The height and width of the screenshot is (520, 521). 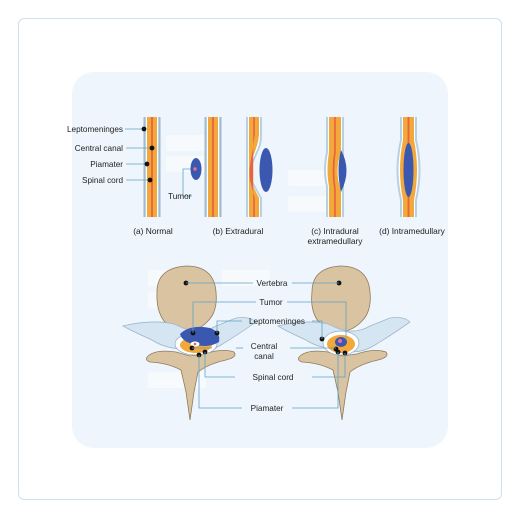 I want to click on label-tumor: Tumor, so click(x=180, y=196).